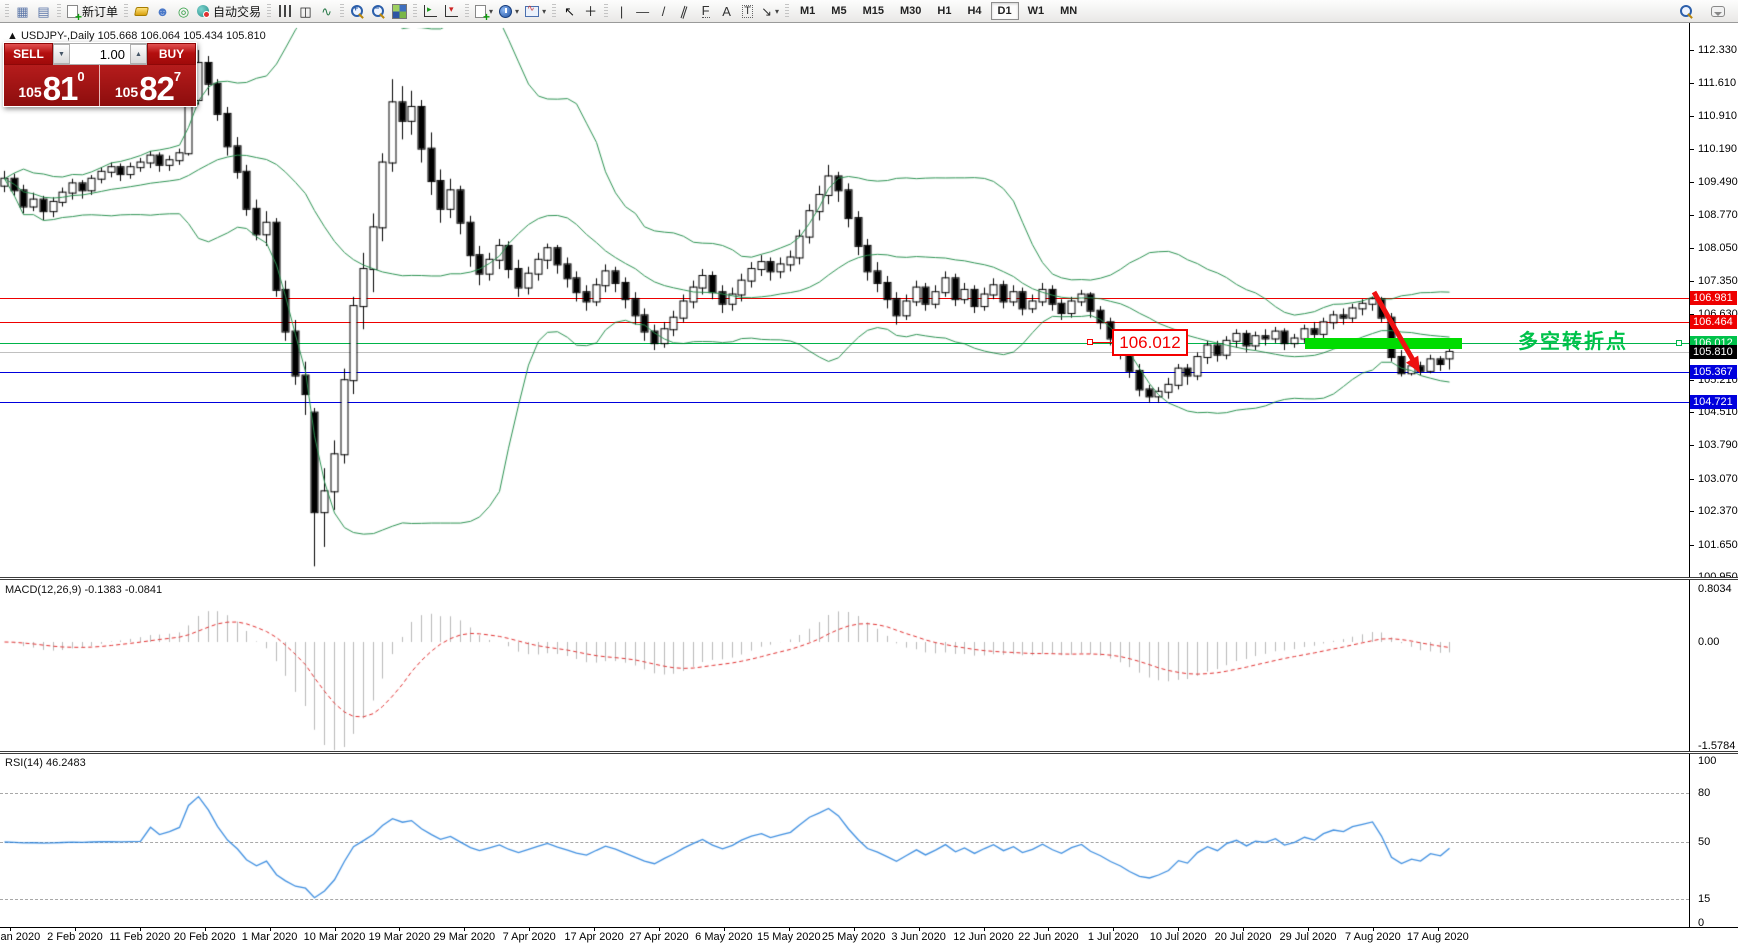 The image size is (1738, 943). What do you see at coordinates (451, 11) in the screenshot?
I see `chart-shift-button` at bounding box center [451, 11].